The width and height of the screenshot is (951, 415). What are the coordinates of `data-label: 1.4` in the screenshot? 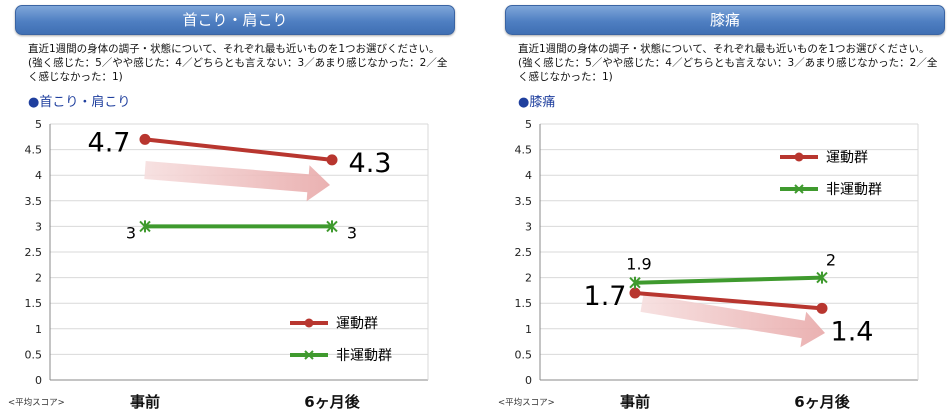 It's located at (852, 331).